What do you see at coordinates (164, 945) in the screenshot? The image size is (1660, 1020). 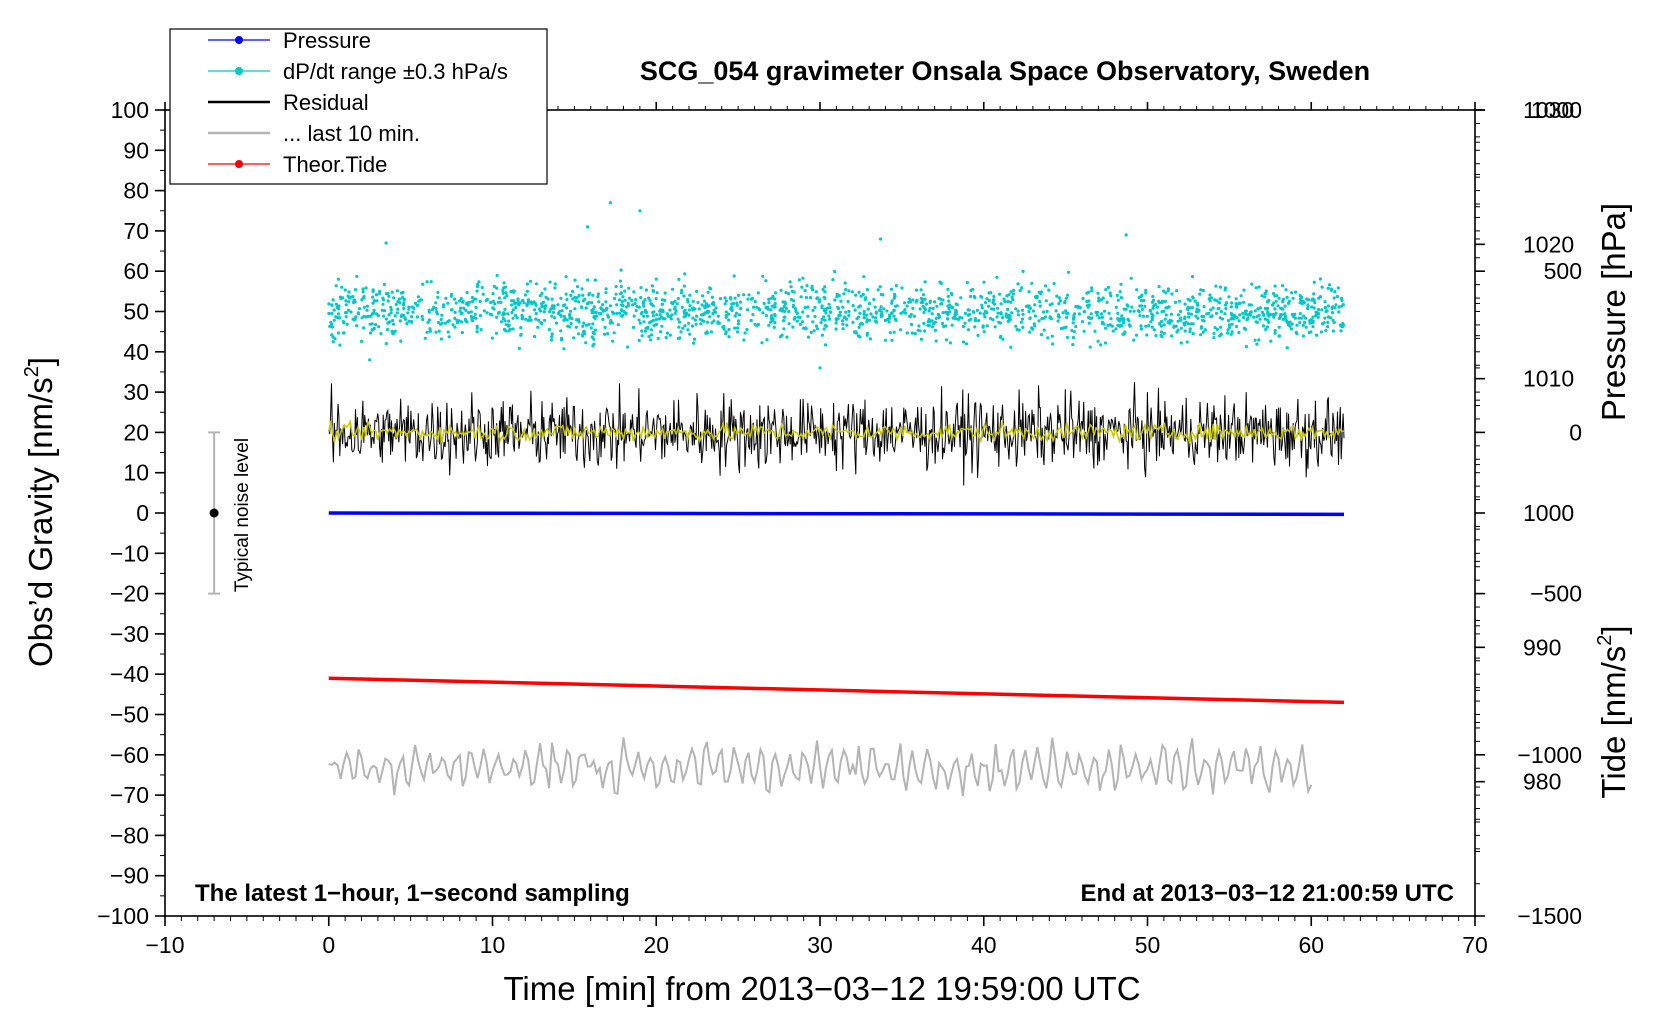 I see `x-tick-label: −10` at bounding box center [164, 945].